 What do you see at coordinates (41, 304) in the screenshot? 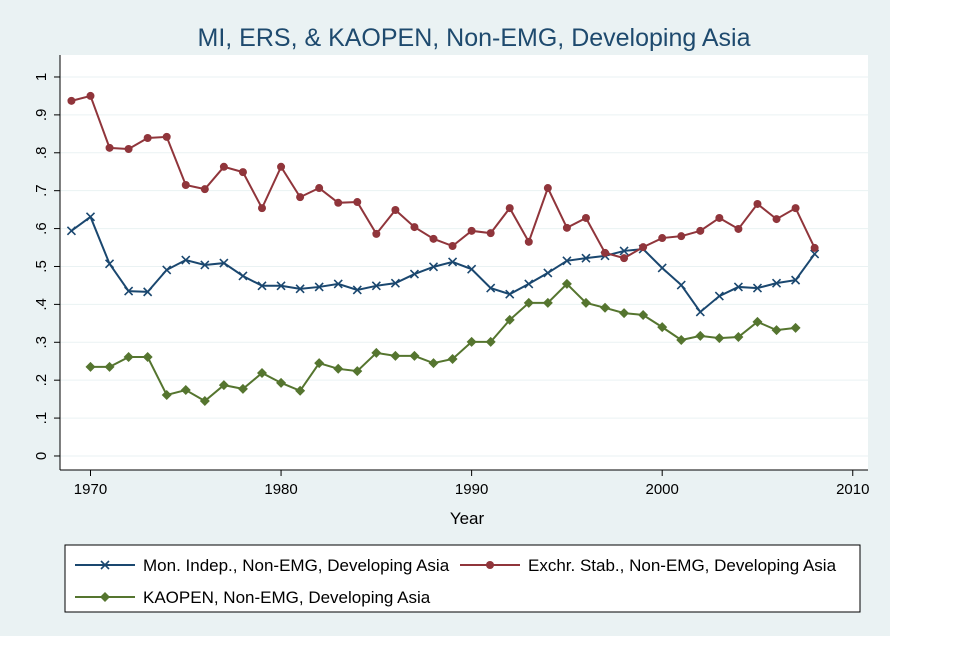
I see `y-tick-label: .4` at bounding box center [41, 304].